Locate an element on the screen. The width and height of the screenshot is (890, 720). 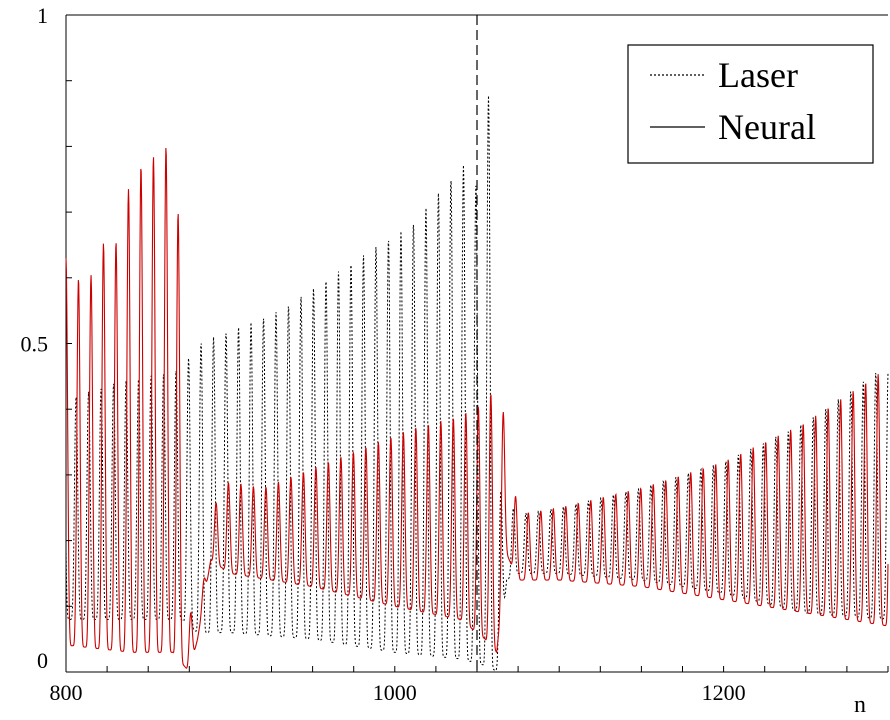
y-tick-label: 0.5 is located at coordinates (35, 344).